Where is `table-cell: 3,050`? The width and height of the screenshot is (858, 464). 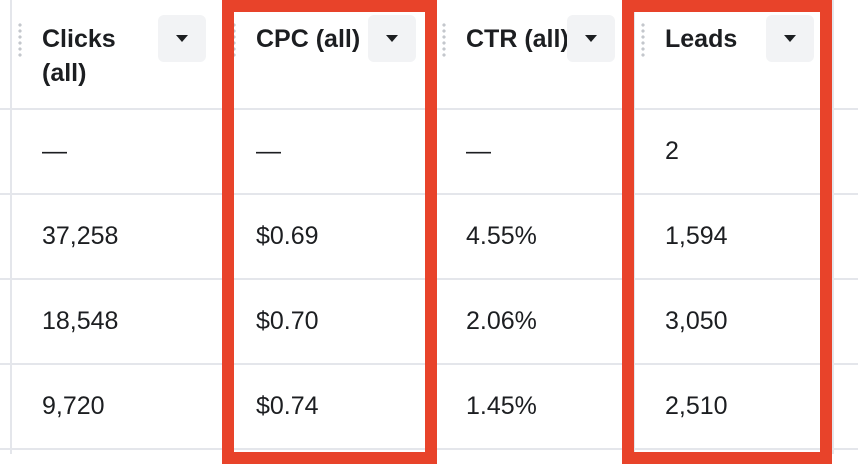 table-cell: 3,050 is located at coordinates (696, 320).